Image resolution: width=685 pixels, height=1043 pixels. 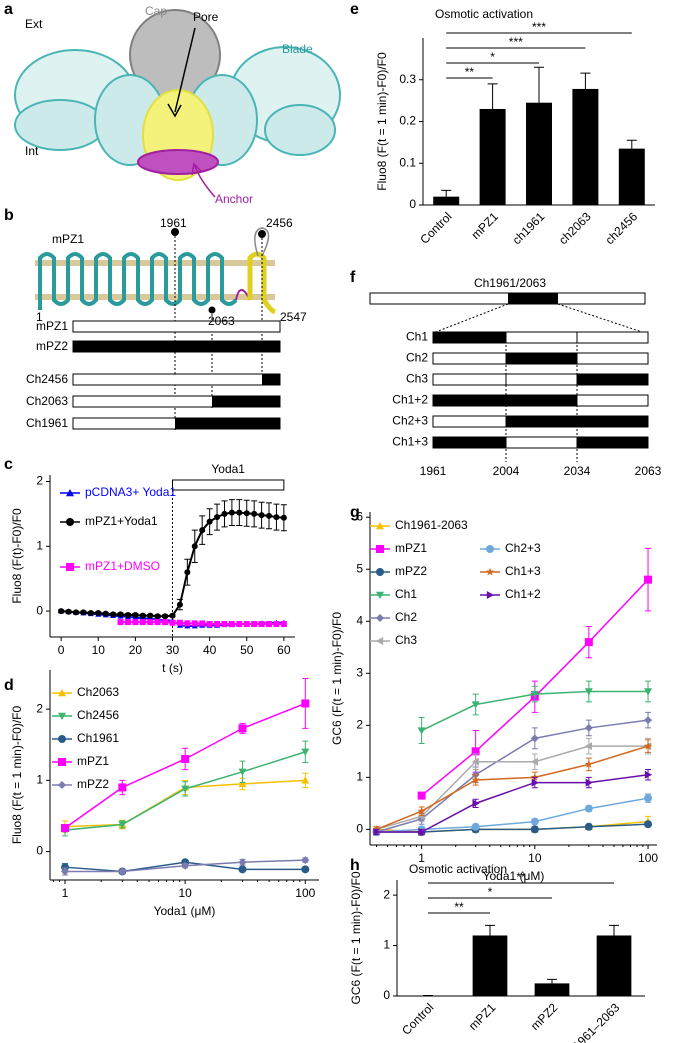 I want to click on construct-label: Ch2063, so click(x=47, y=401).